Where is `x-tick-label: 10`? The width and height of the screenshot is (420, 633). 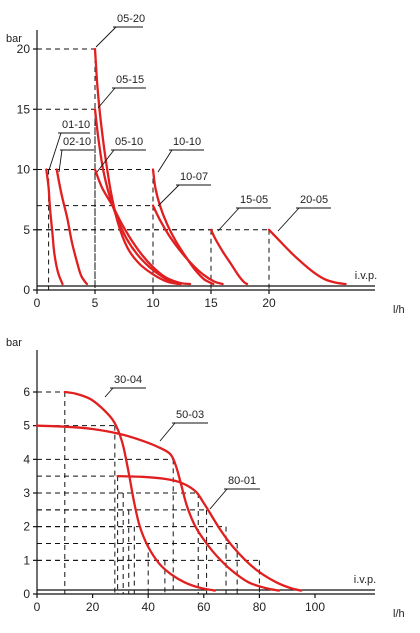
x-tick-label: 10 is located at coordinates (153, 303).